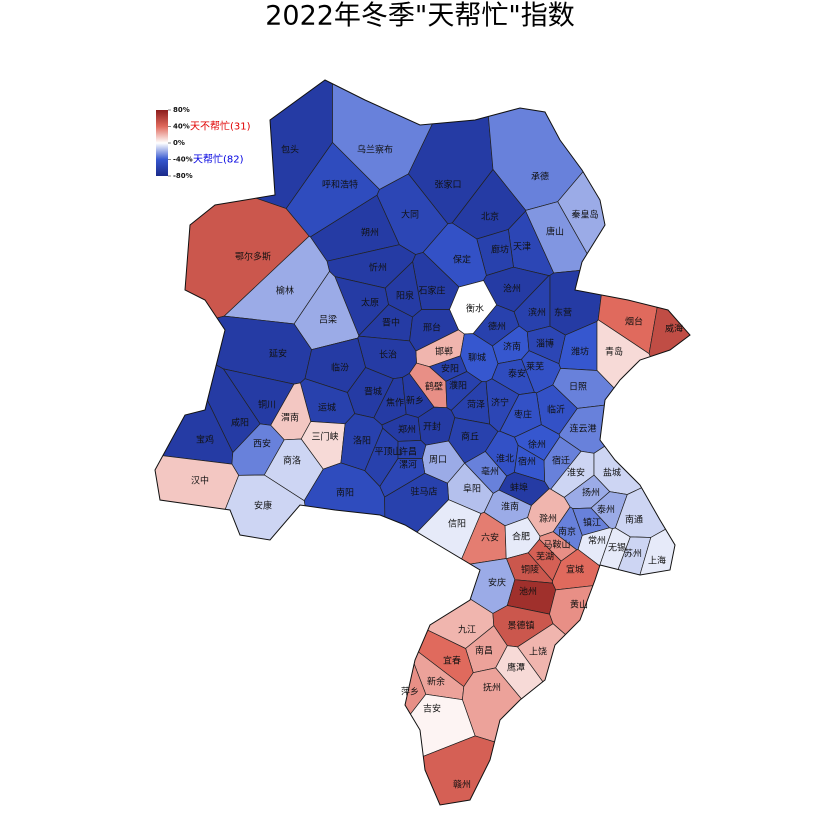 This screenshot has width=837, height=840. I want to click on legend-tick-label: 40%, so click(181, 127).